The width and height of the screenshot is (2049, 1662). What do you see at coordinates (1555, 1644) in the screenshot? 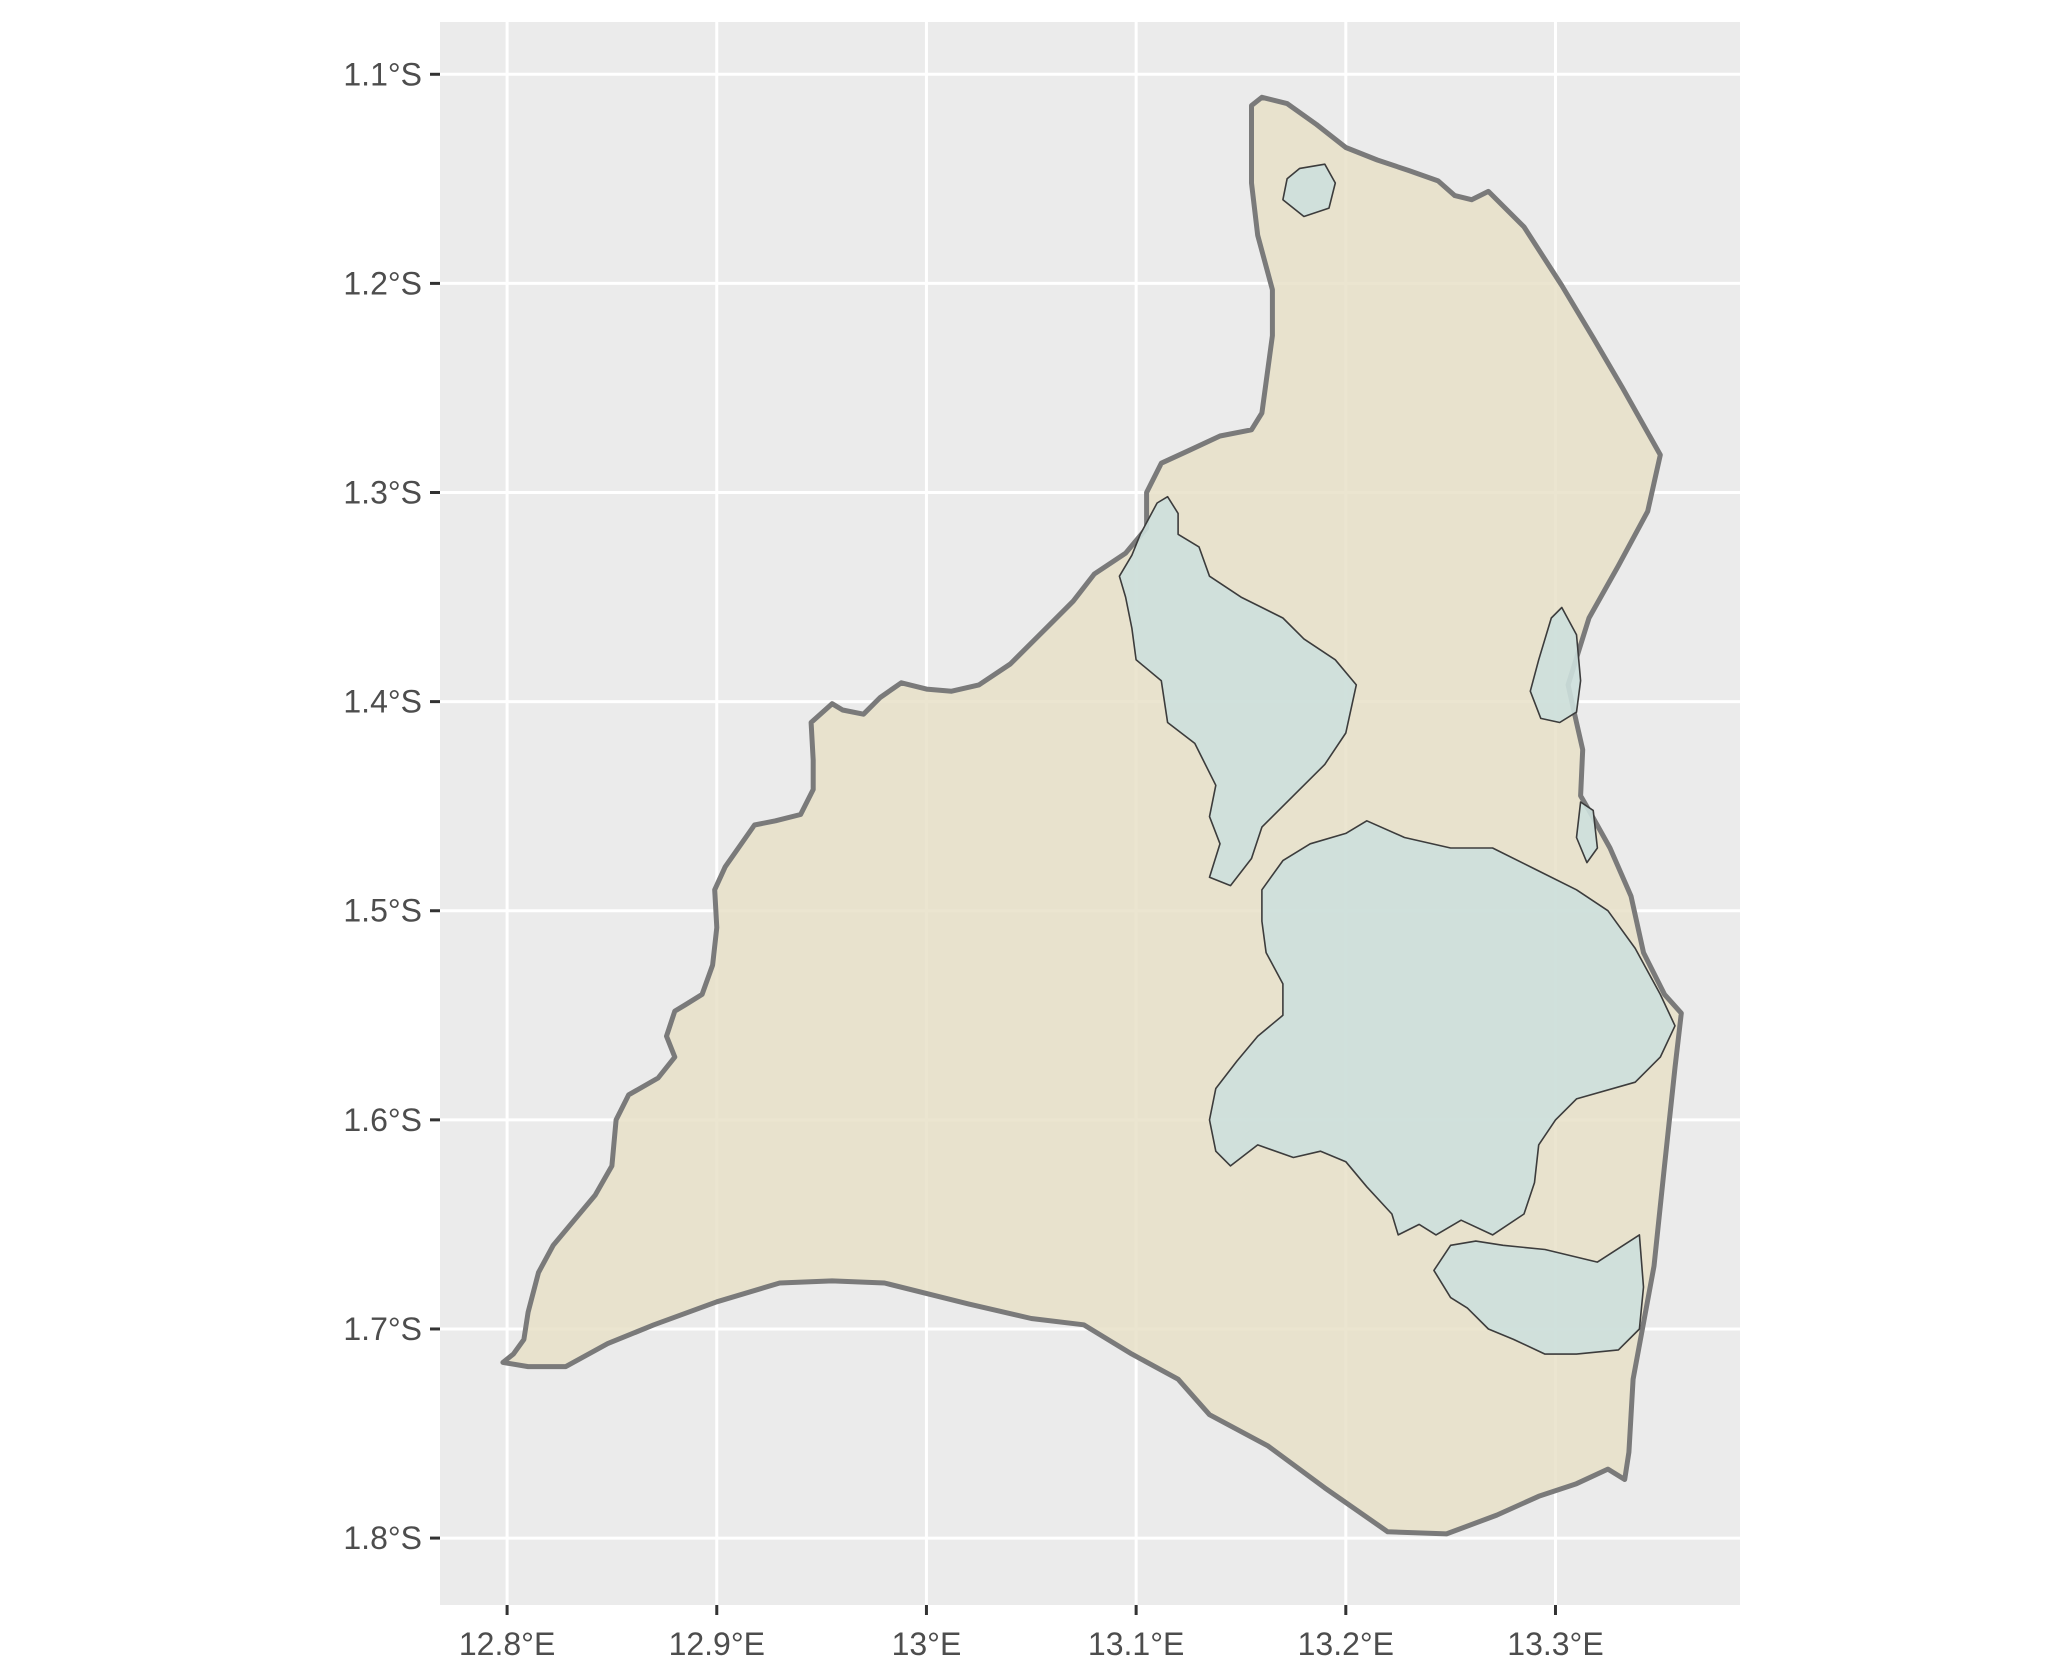
I see `x-tick-label: 13.3°E` at bounding box center [1555, 1644].